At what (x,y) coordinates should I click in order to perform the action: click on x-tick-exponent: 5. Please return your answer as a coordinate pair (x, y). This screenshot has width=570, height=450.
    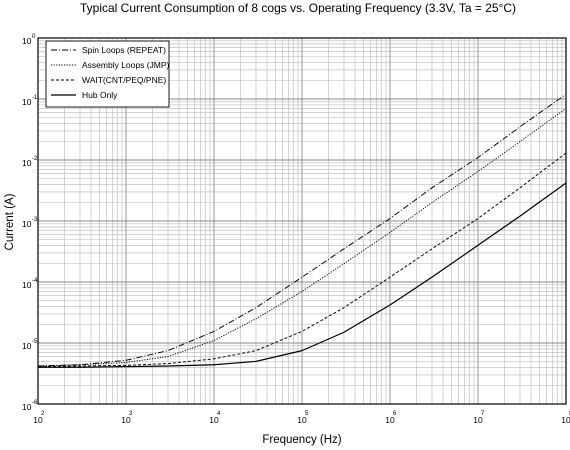
    Looking at the image, I should click on (307, 414).